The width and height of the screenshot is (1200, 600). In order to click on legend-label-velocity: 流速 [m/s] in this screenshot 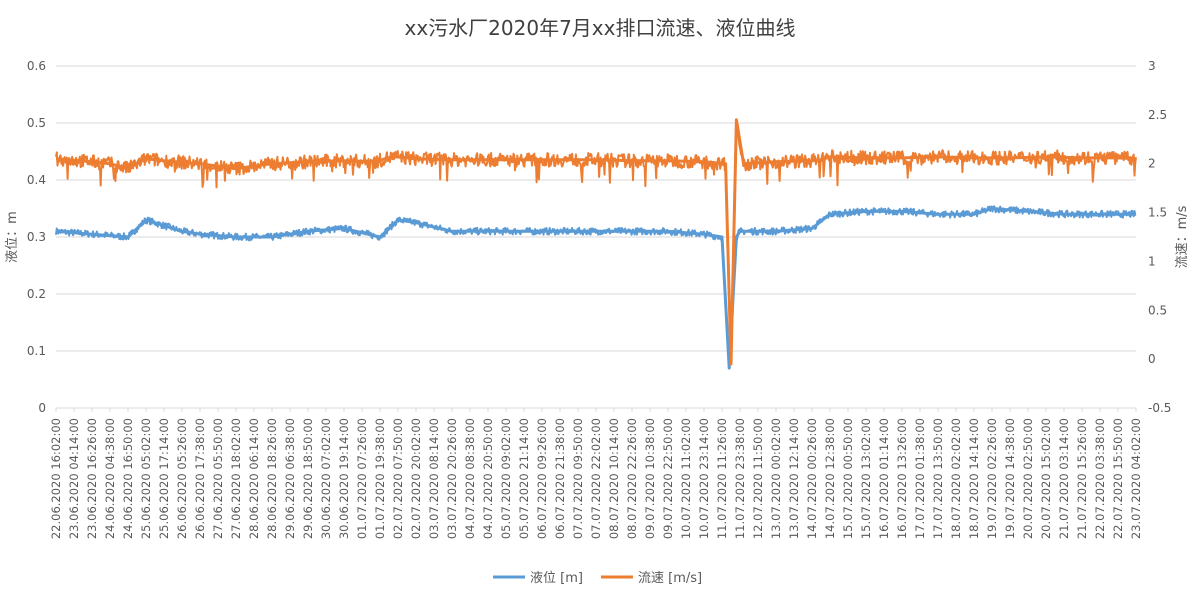, I will do `click(670, 578)`.